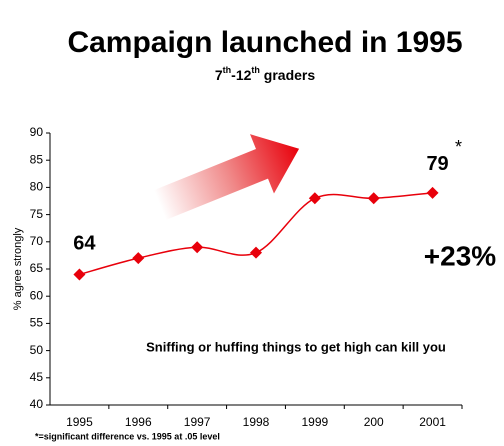  Describe the element at coordinates (37, 377) in the screenshot. I see `y-tick-label: 45` at that location.